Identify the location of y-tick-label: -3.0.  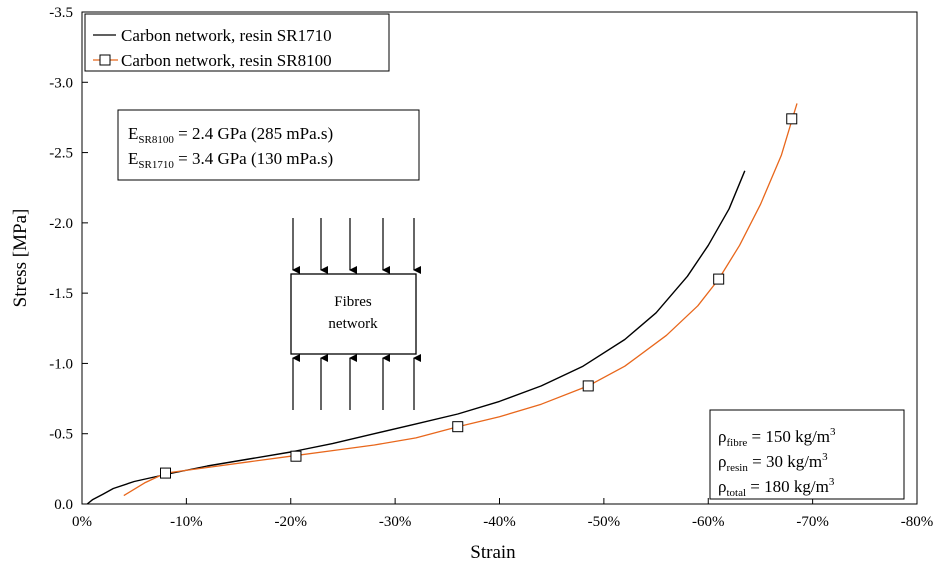
(61, 83).